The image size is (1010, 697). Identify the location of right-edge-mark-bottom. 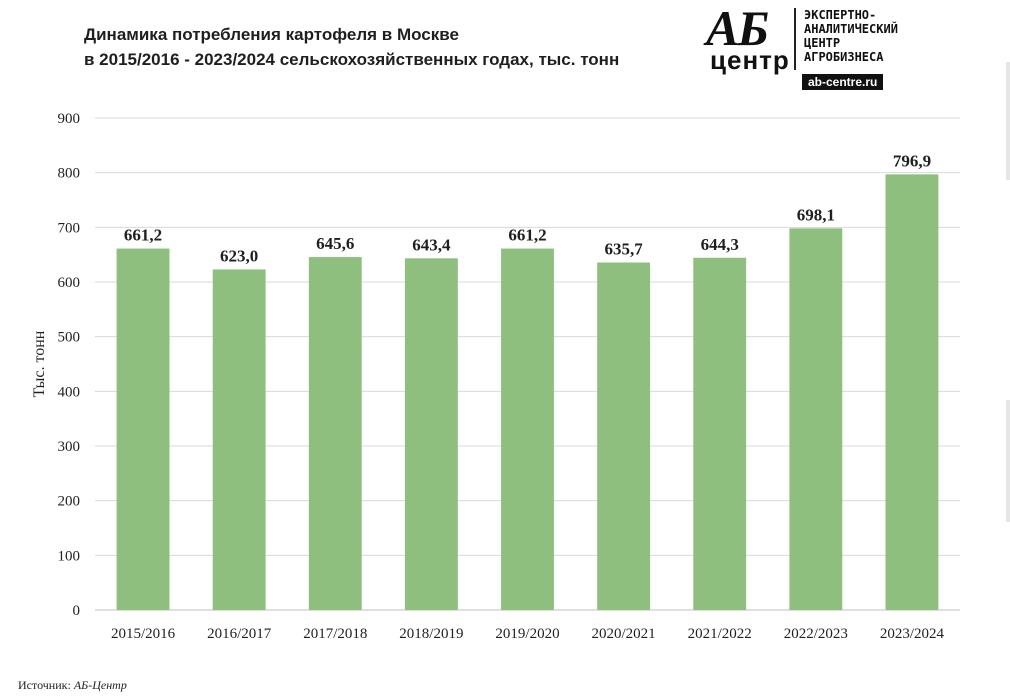
(1008, 461).